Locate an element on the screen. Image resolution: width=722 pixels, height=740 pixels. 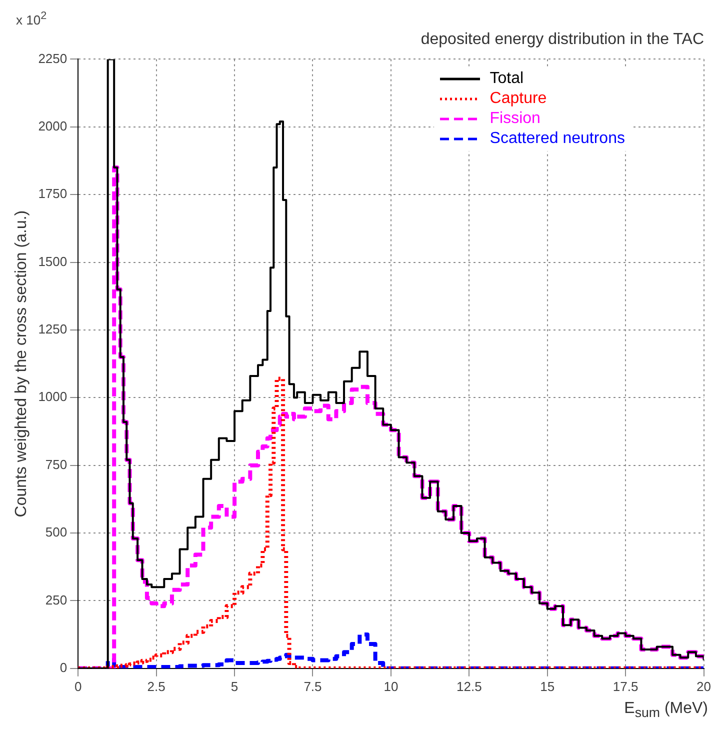
y-axis-title: Counts weighted by the cross section (a.u.) is located at coordinates (21, 364).